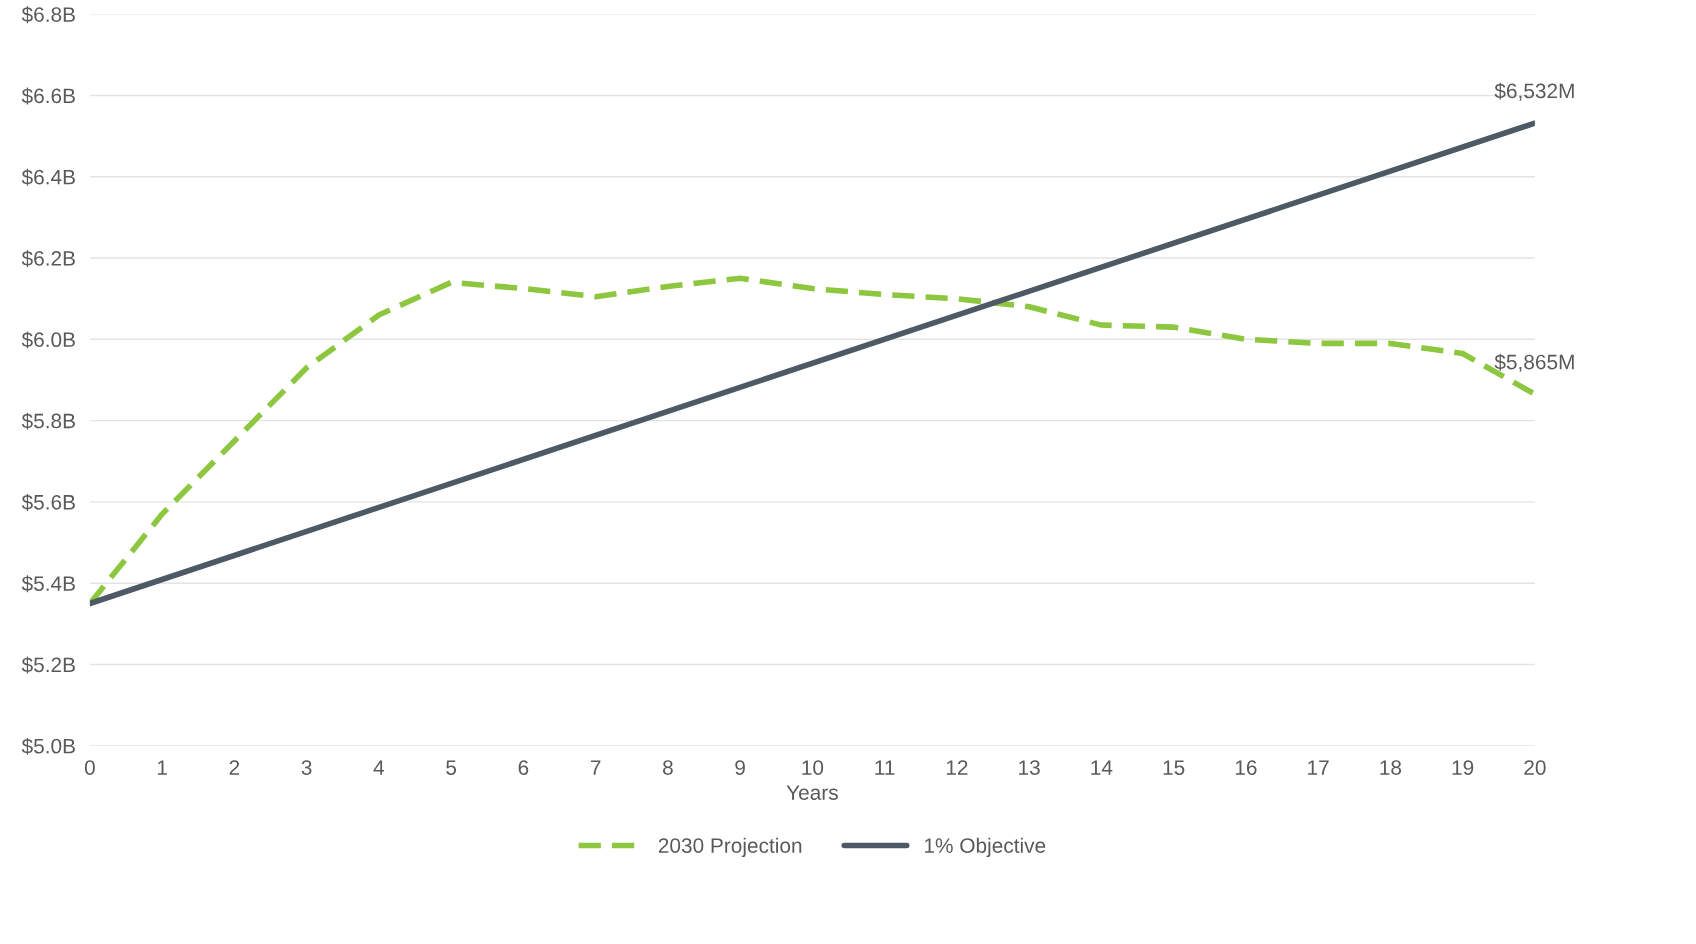  Describe the element at coordinates (48, 665) in the screenshot. I see `y-tick-label: $5.2B` at that location.